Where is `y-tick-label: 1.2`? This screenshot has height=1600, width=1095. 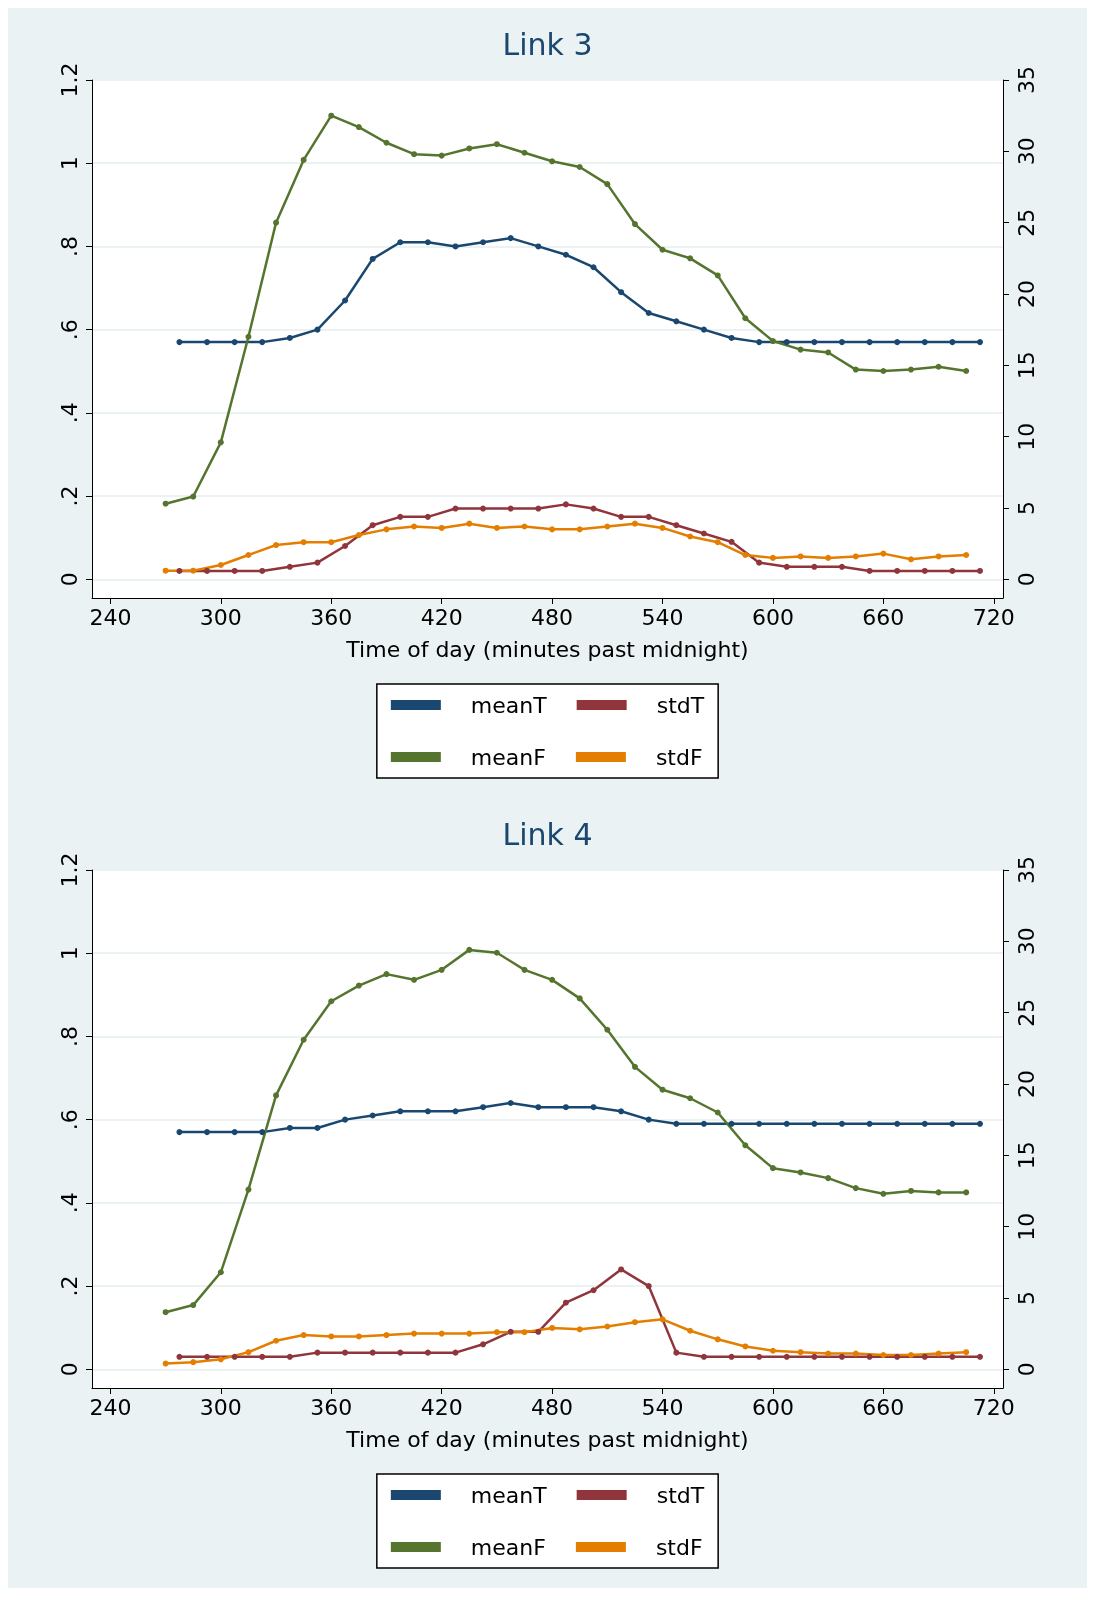
y-tick-label: 1.2 is located at coordinates (69, 80).